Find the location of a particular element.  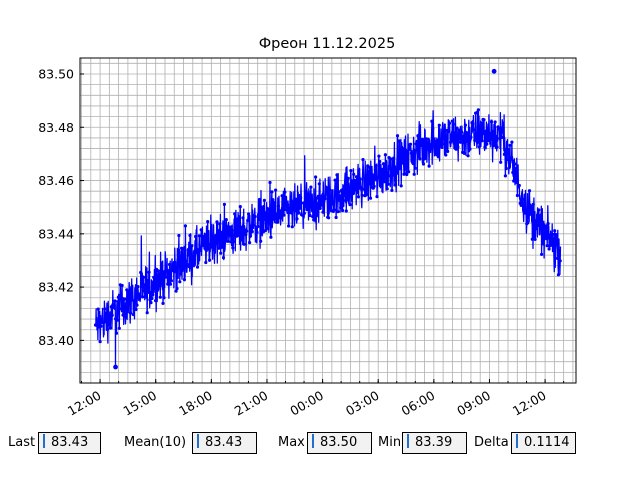

x-tick-label: 00:00 is located at coordinates (306, 403).